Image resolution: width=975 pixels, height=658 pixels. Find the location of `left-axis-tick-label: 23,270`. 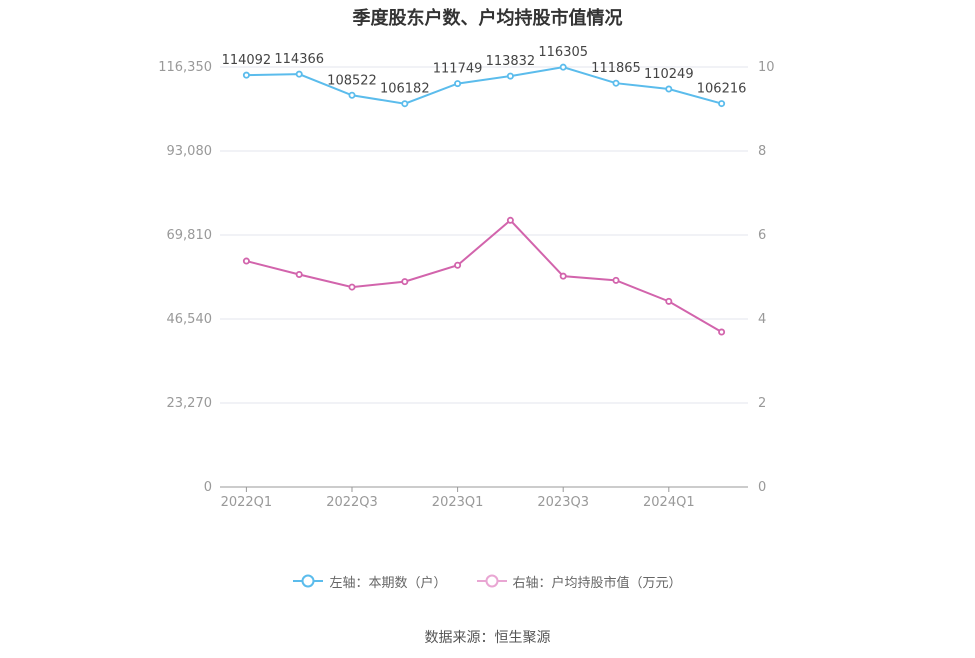

left-axis-tick-label: 23,270 is located at coordinates (190, 403).